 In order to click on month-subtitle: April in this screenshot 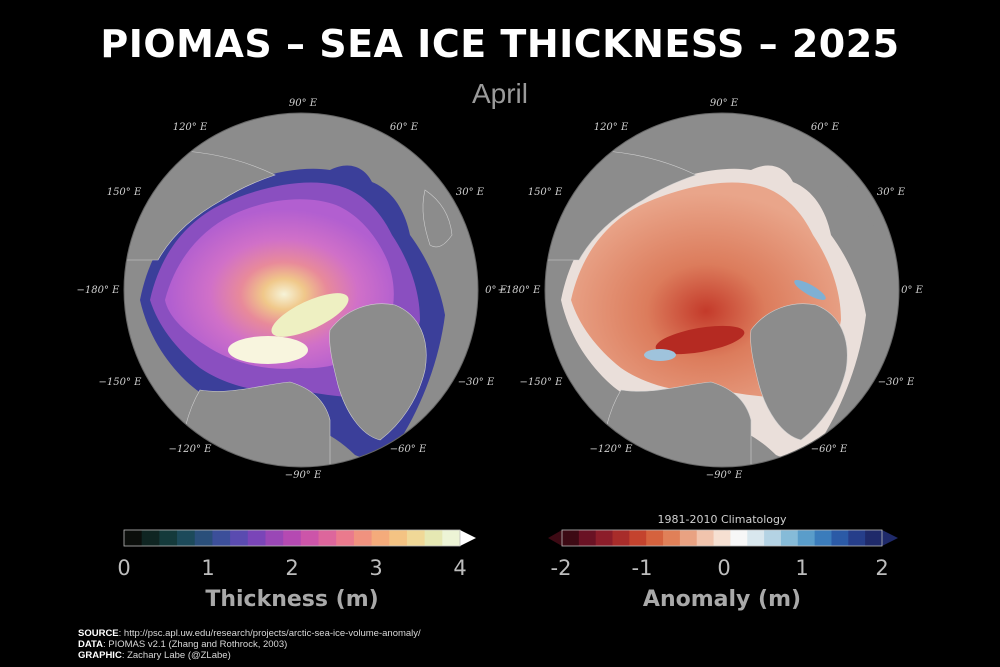, I will do `click(499, 93)`.